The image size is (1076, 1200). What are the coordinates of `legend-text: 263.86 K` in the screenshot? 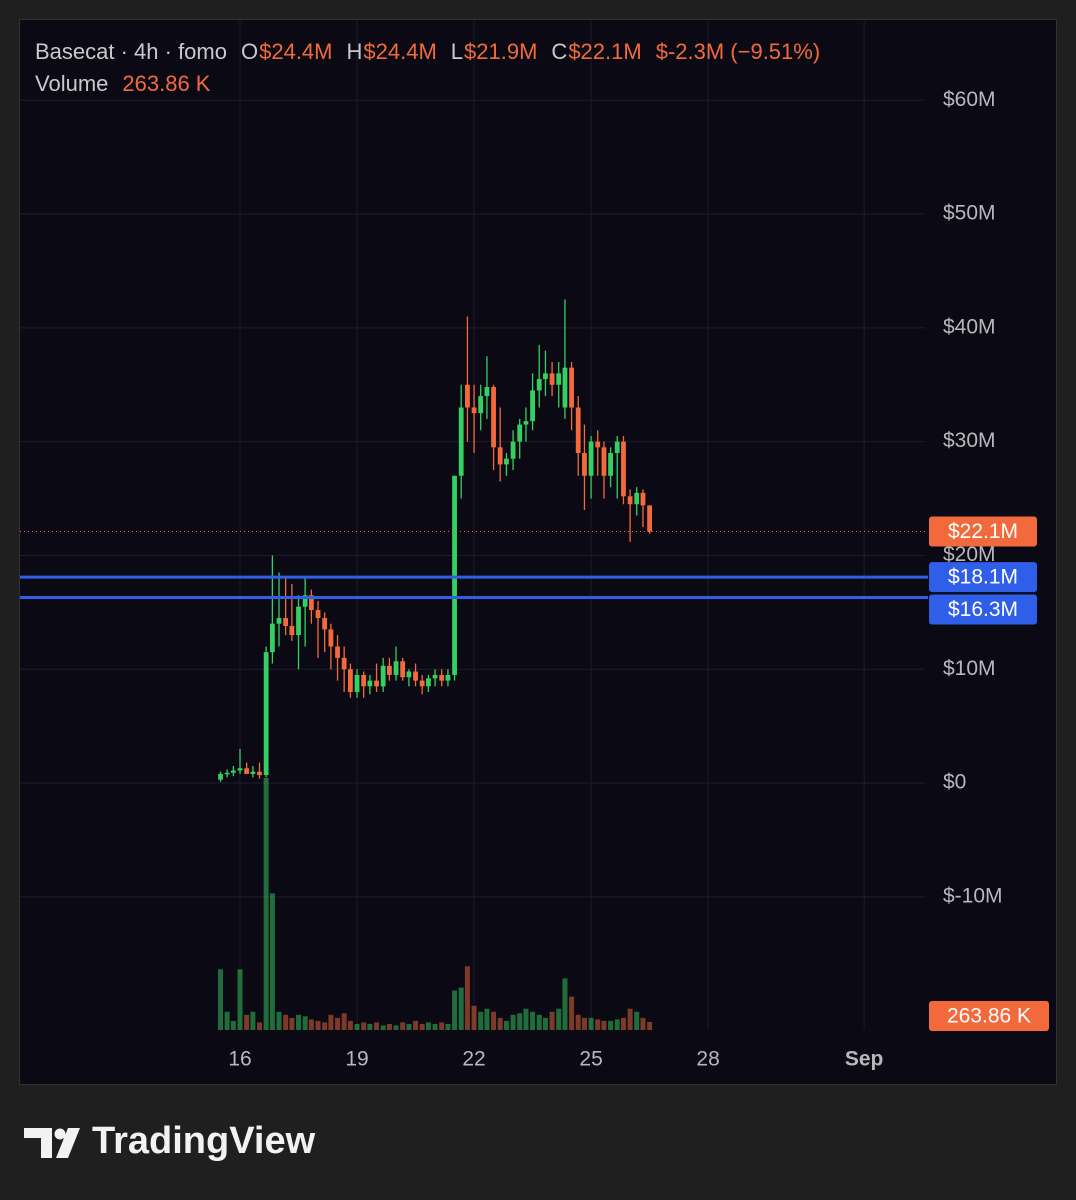 It's located at (166, 83).